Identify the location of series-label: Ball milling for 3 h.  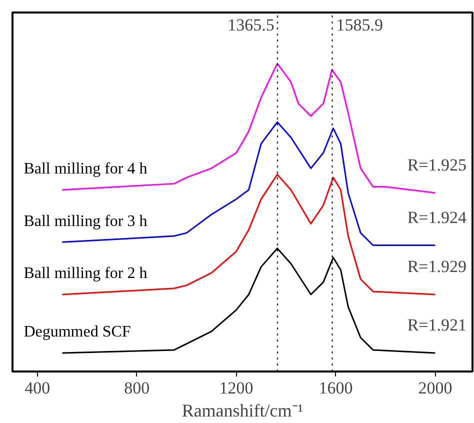
(86, 221).